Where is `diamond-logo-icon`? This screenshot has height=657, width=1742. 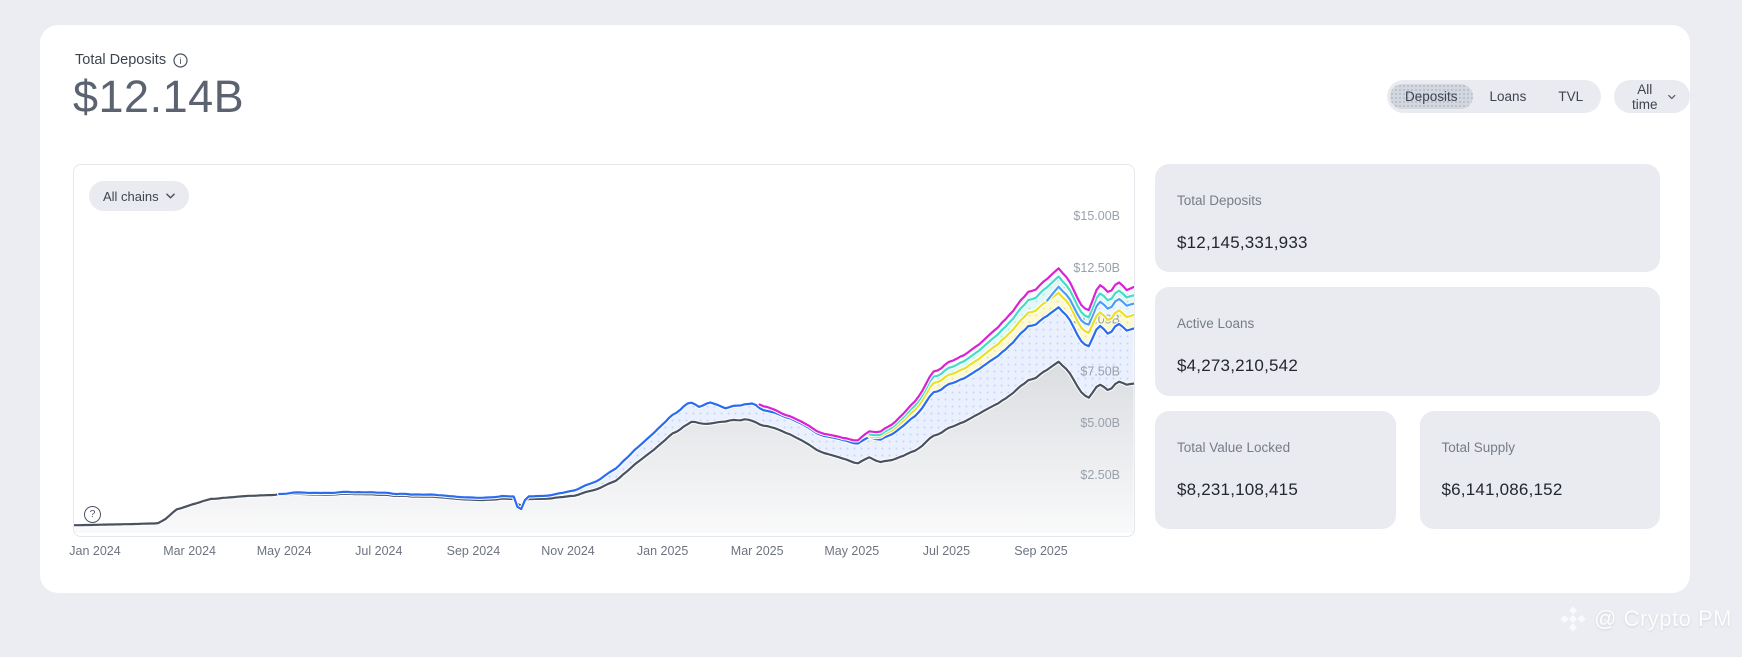 diamond-logo-icon is located at coordinates (1573, 619).